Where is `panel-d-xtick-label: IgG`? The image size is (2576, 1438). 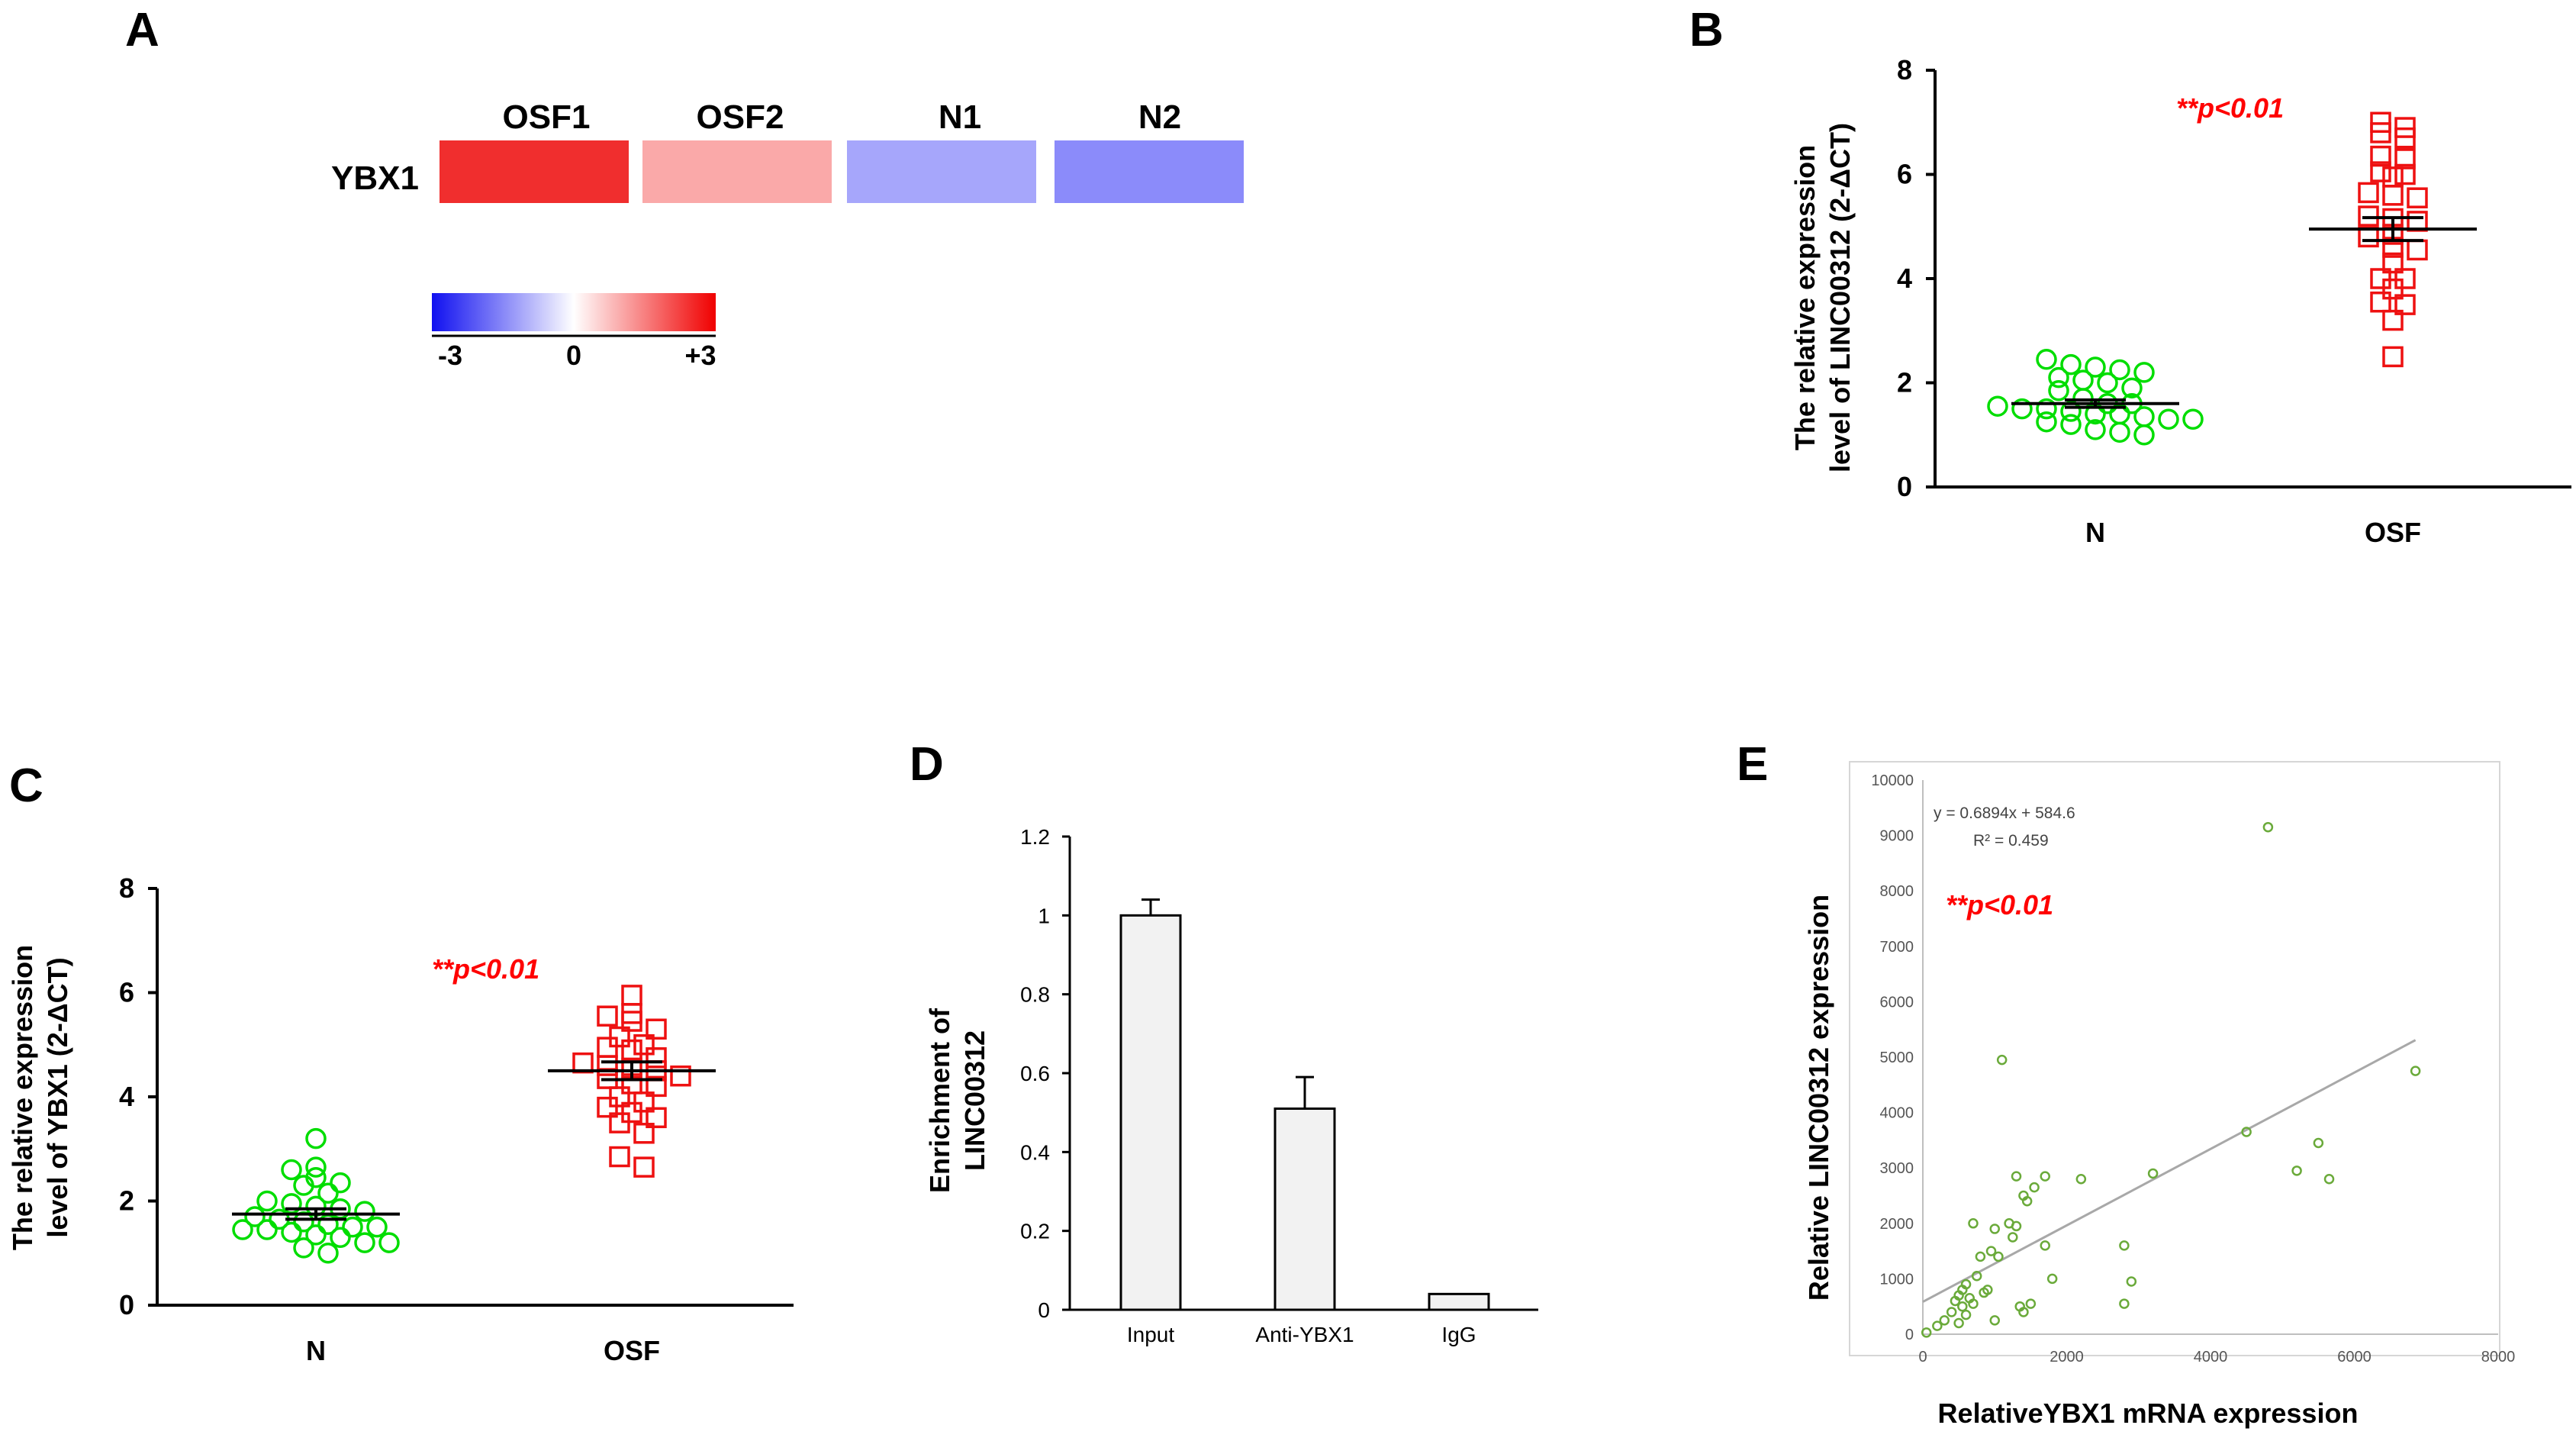
panel-d-xtick-label: IgG is located at coordinates (1458, 1334).